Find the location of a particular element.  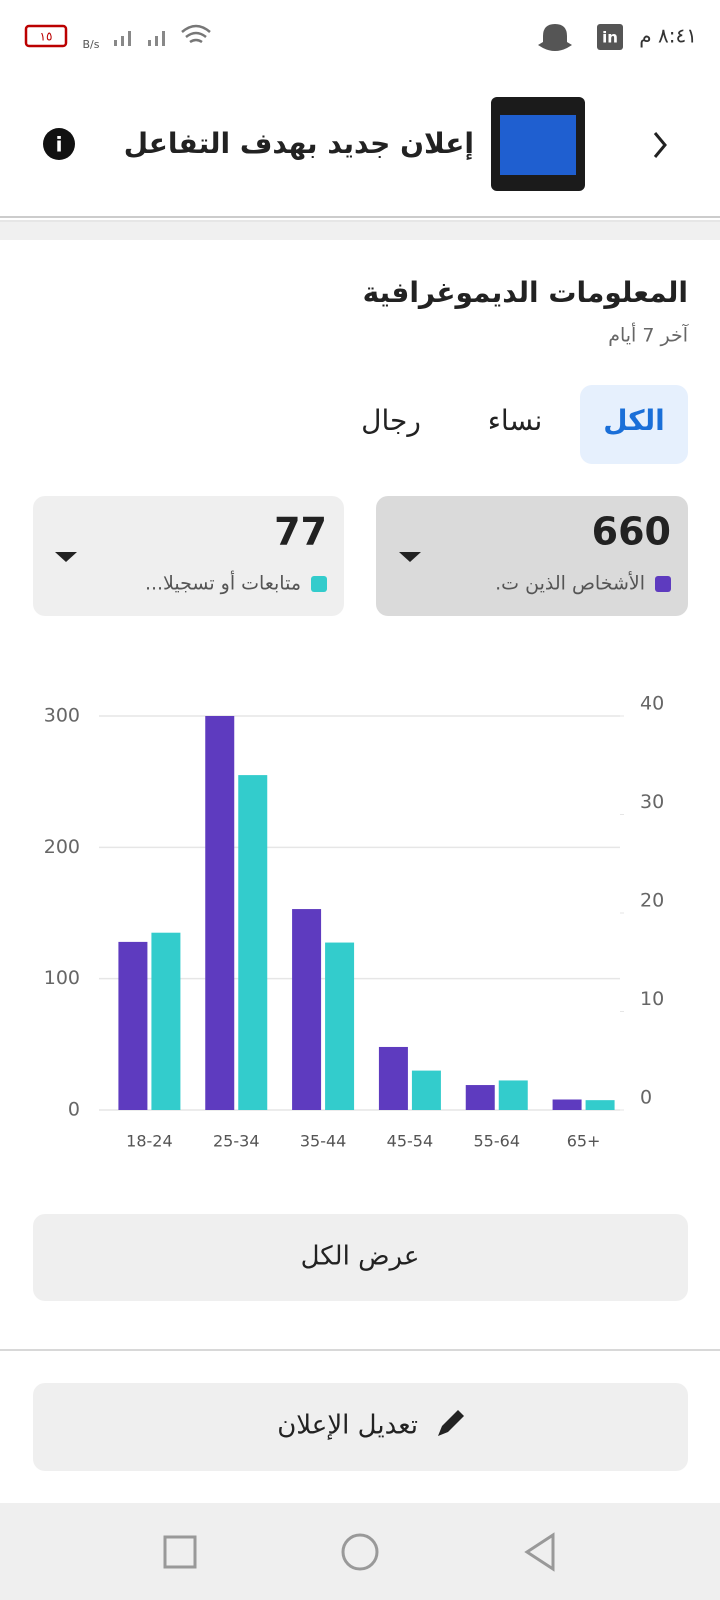

linkedin-glyph: in is located at coordinates (610, 38).